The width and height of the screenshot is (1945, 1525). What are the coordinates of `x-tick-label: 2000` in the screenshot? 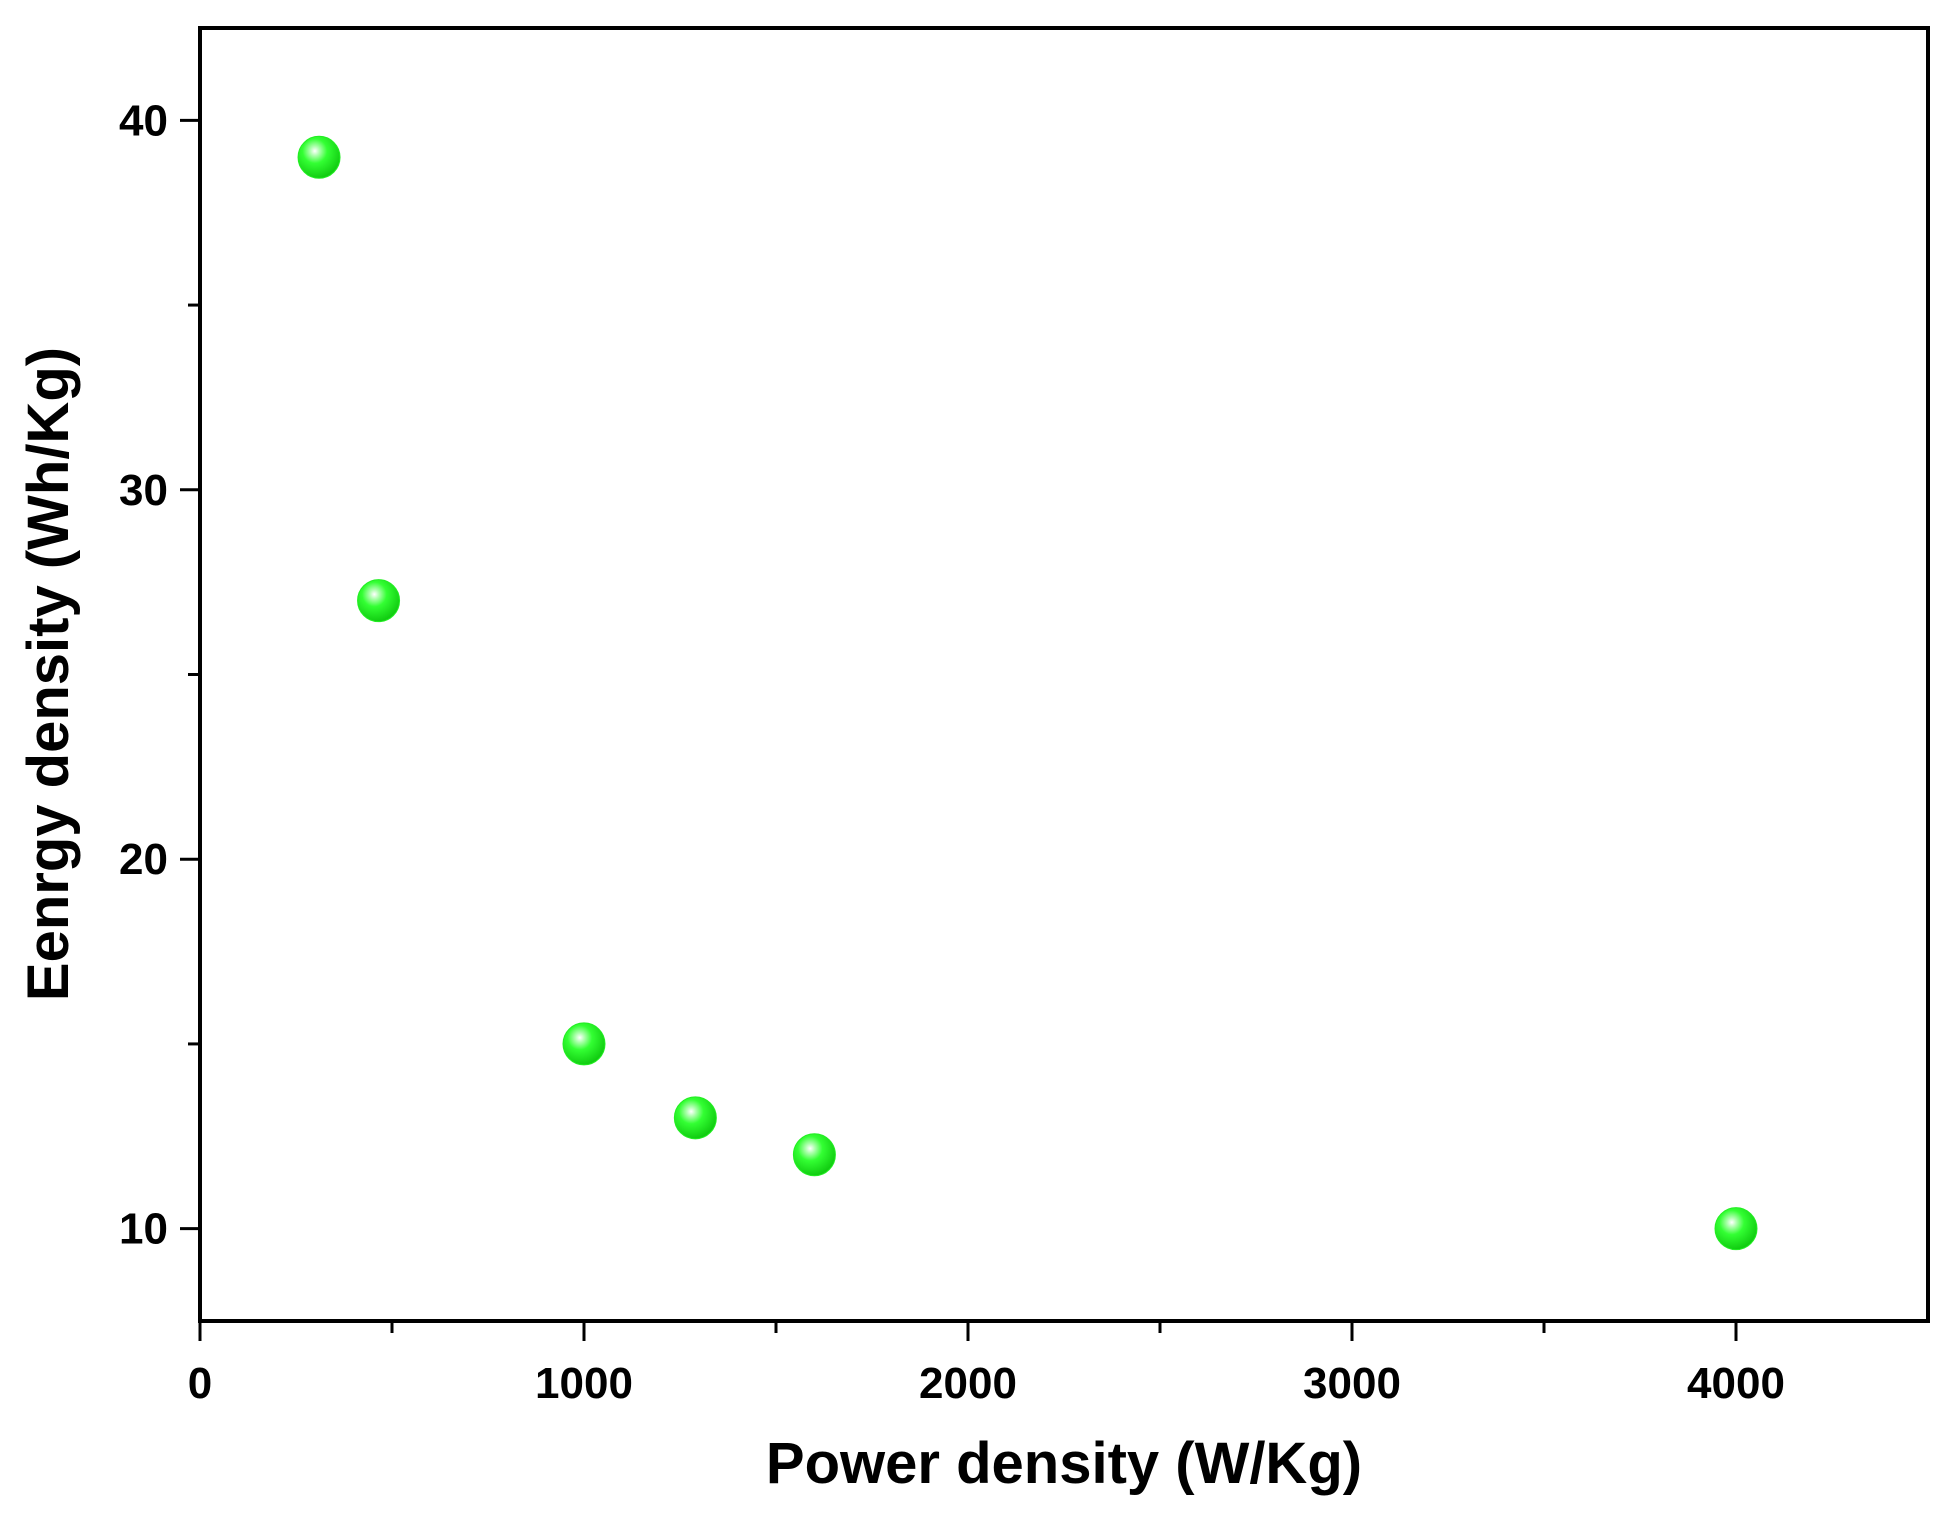 It's located at (968, 1383).